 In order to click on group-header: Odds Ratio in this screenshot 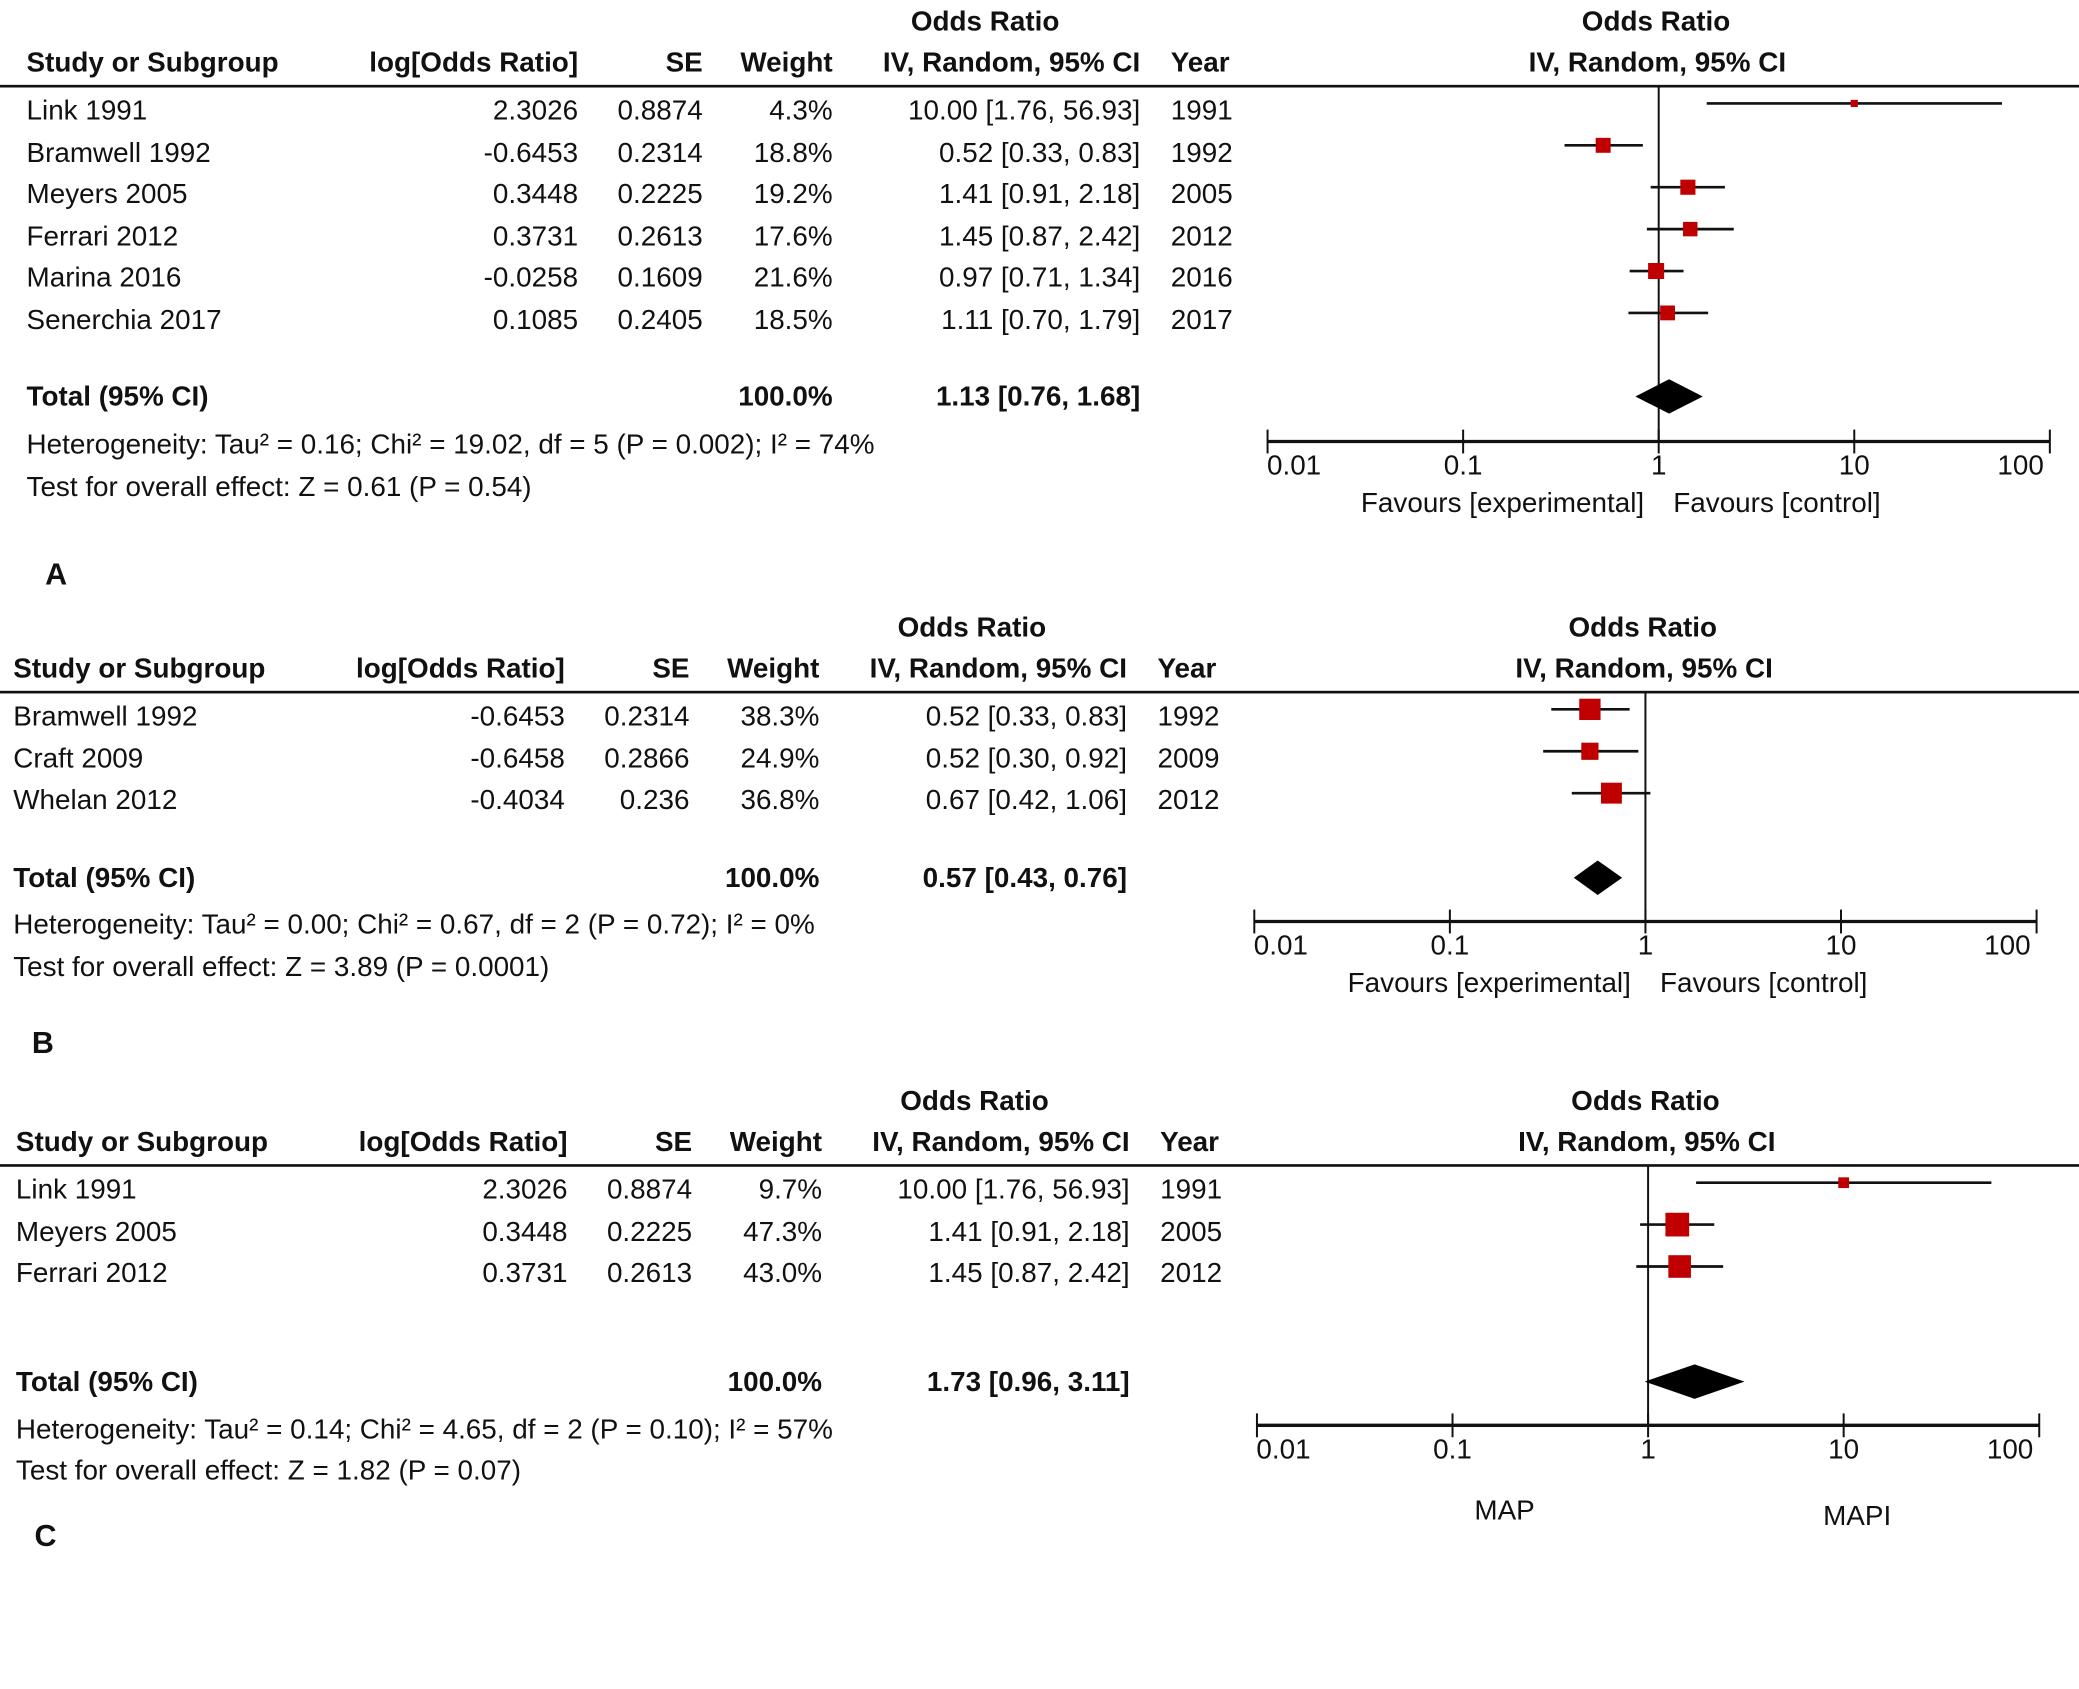, I will do `click(985, 22)`.